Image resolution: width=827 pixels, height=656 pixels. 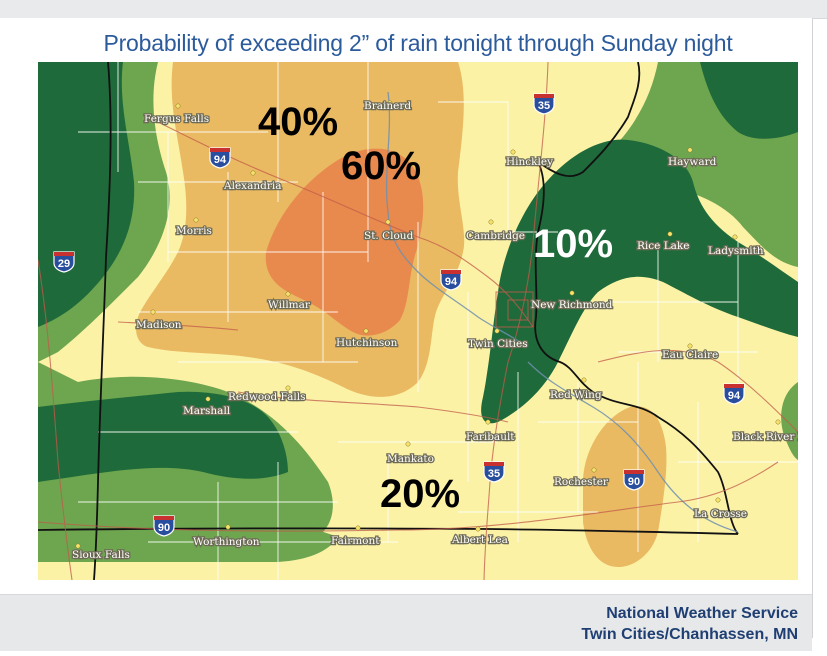 What do you see at coordinates (420, 494) in the screenshot?
I see `probability-label-20: 20%` at bounding box center [420, 494].